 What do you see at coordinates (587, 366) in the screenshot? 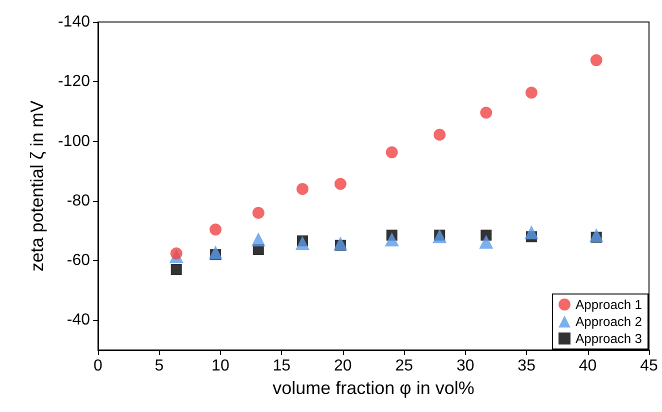
I see `x-tick-label: 40` at bounding box center [587, 366].